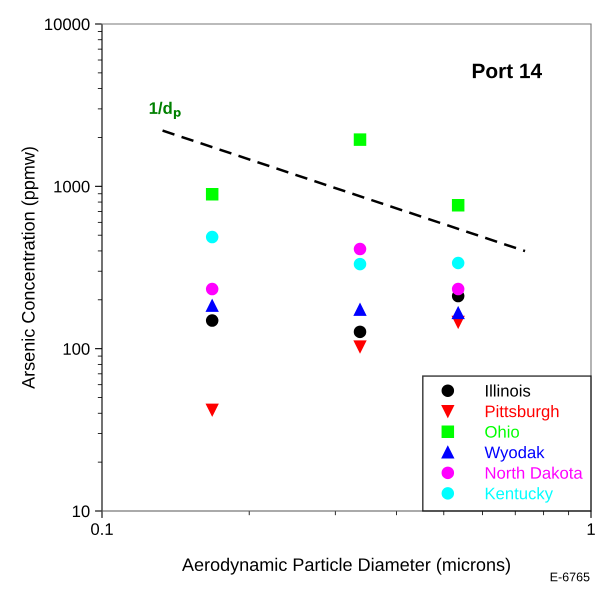  Describe the element at coordinates (81, 511) in the screenshot. I see `y-tick-label: 10` at that location.